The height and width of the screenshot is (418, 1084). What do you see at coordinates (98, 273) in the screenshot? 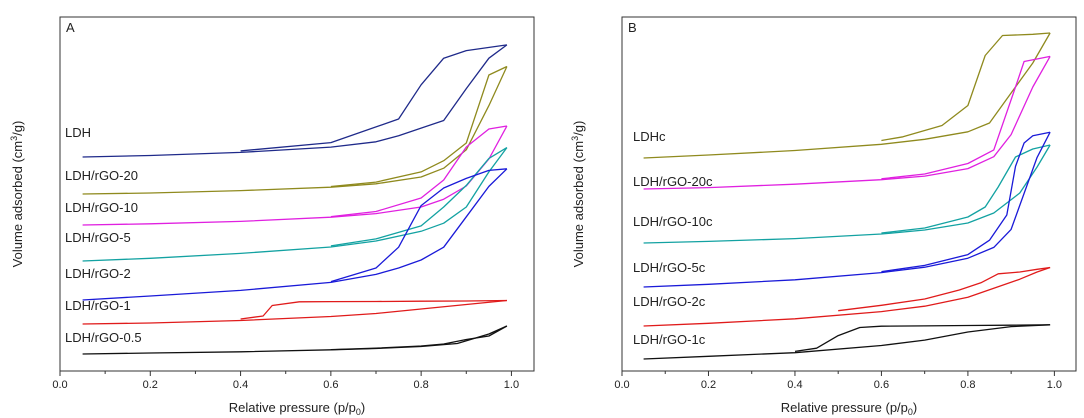
I see `series-label: LDH/rGO-2` at bounding box center [98, 273].